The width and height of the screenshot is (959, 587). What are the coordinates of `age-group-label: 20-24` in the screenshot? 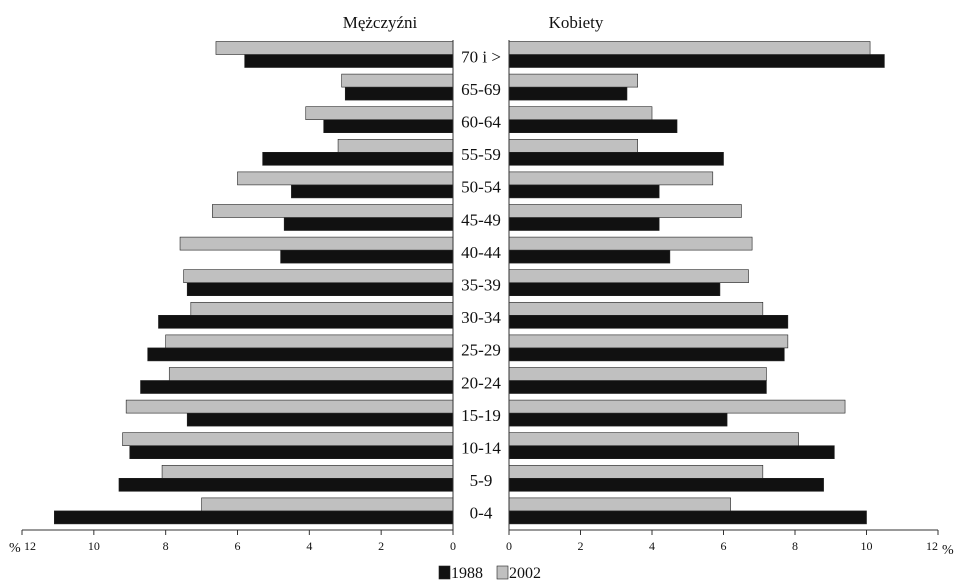 It's located at (481, 382).